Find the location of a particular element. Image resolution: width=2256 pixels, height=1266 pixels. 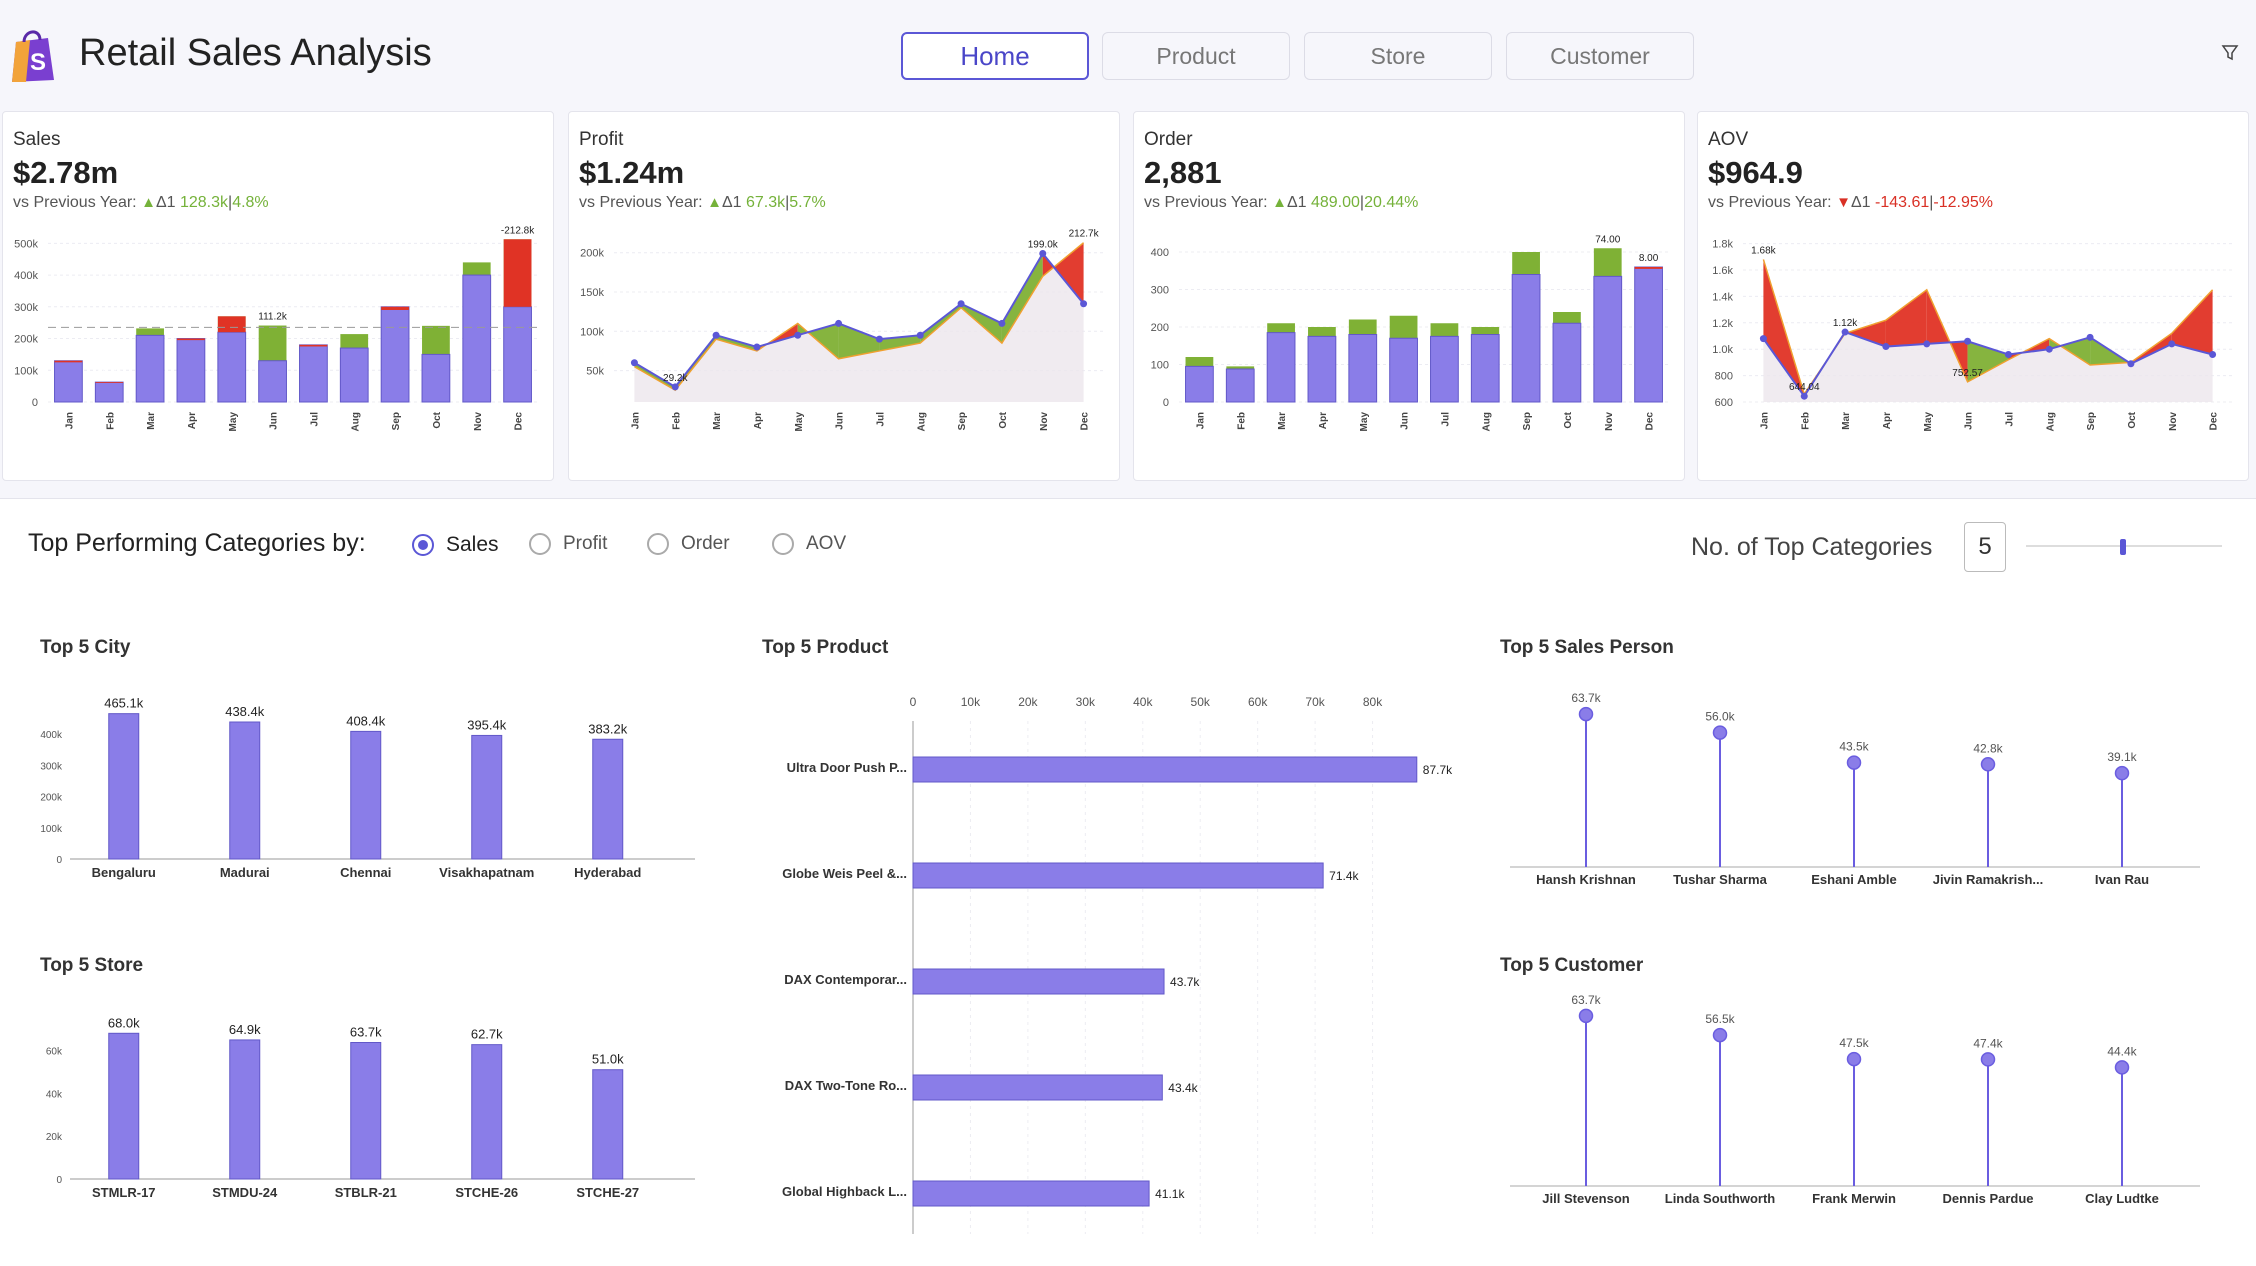

topn-slider is located at coordinates (2124, 547).